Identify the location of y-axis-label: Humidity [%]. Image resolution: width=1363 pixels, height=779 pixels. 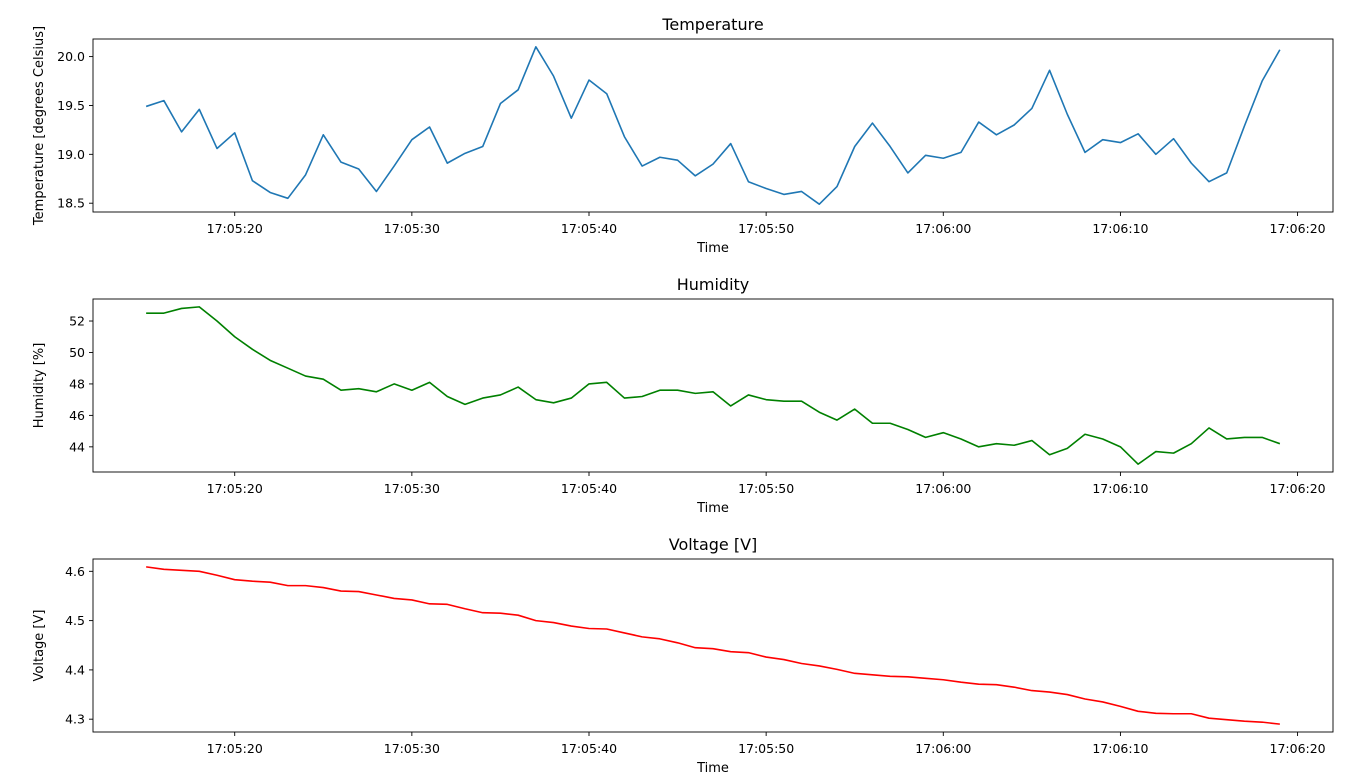
(39, 386).